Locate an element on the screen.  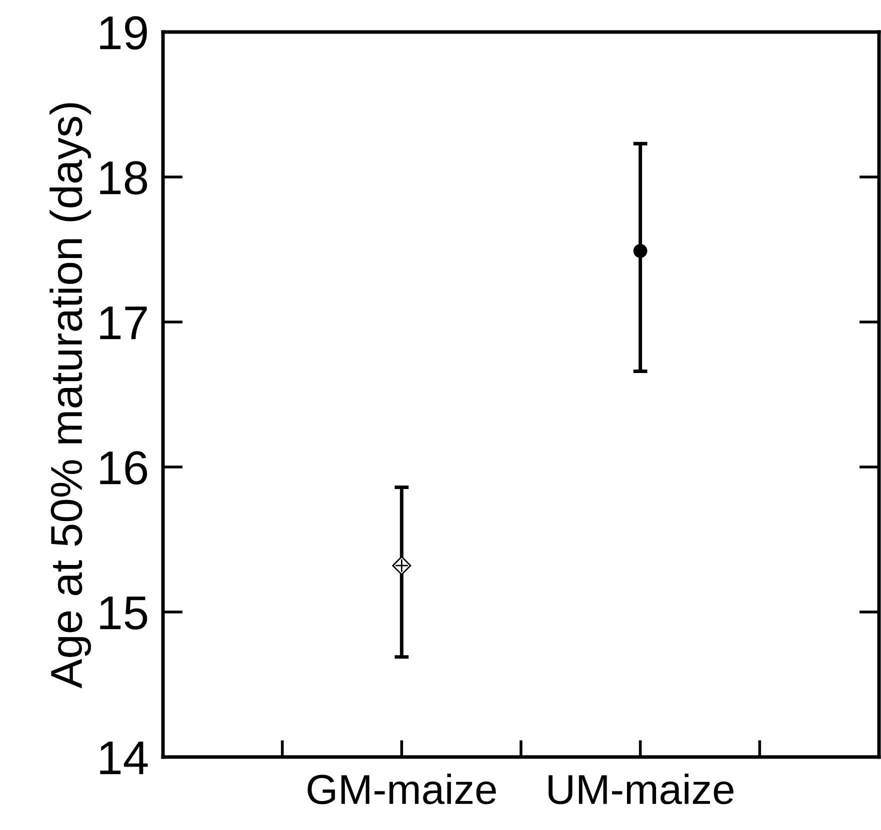
y-tick-label: 16 is located at coordinates (124, 468).